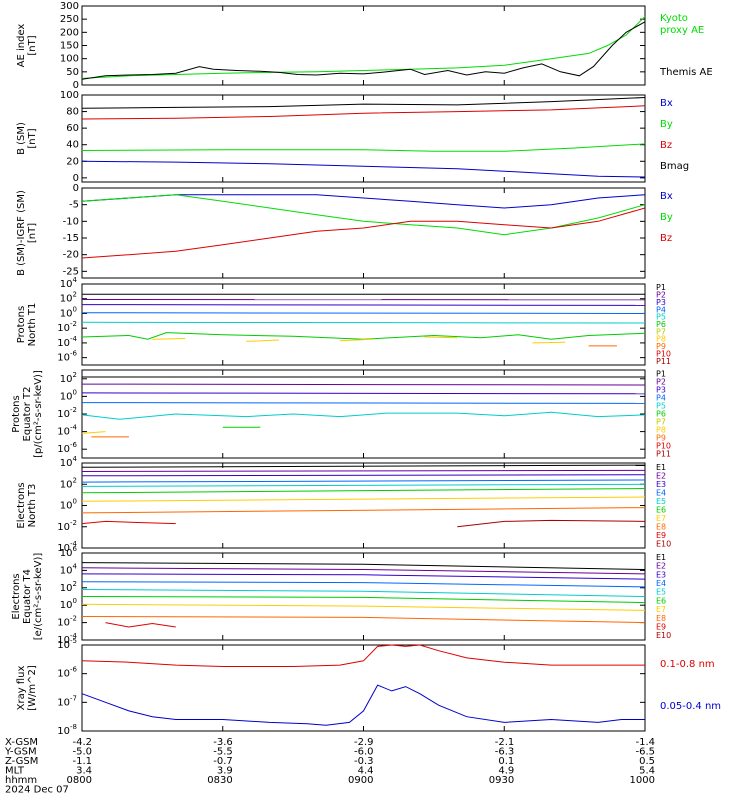  Describe the element at coordinates (21, 688) in the screenshot. I see `y-axis-label: Xray flux` at that location.